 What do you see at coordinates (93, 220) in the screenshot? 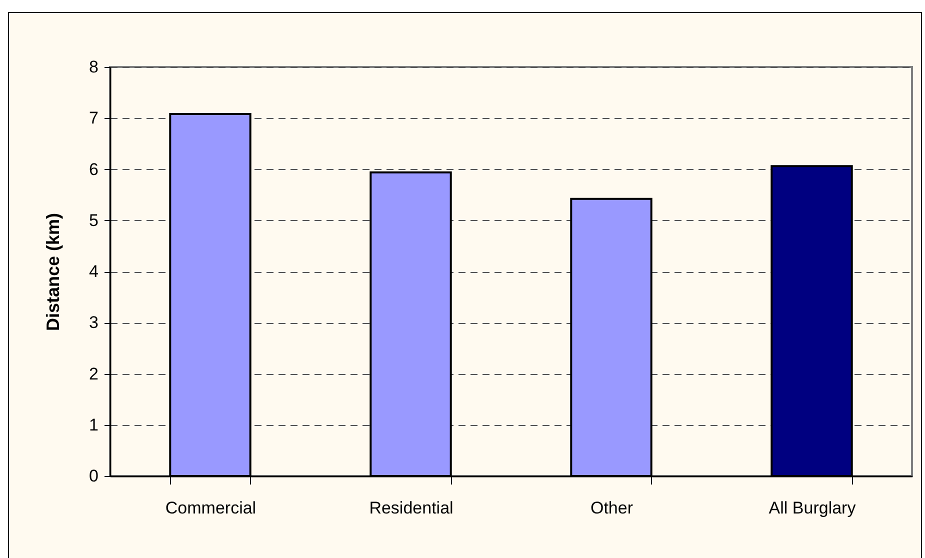
I see `y-tick-label: 5` at bounding box center [93, 220].